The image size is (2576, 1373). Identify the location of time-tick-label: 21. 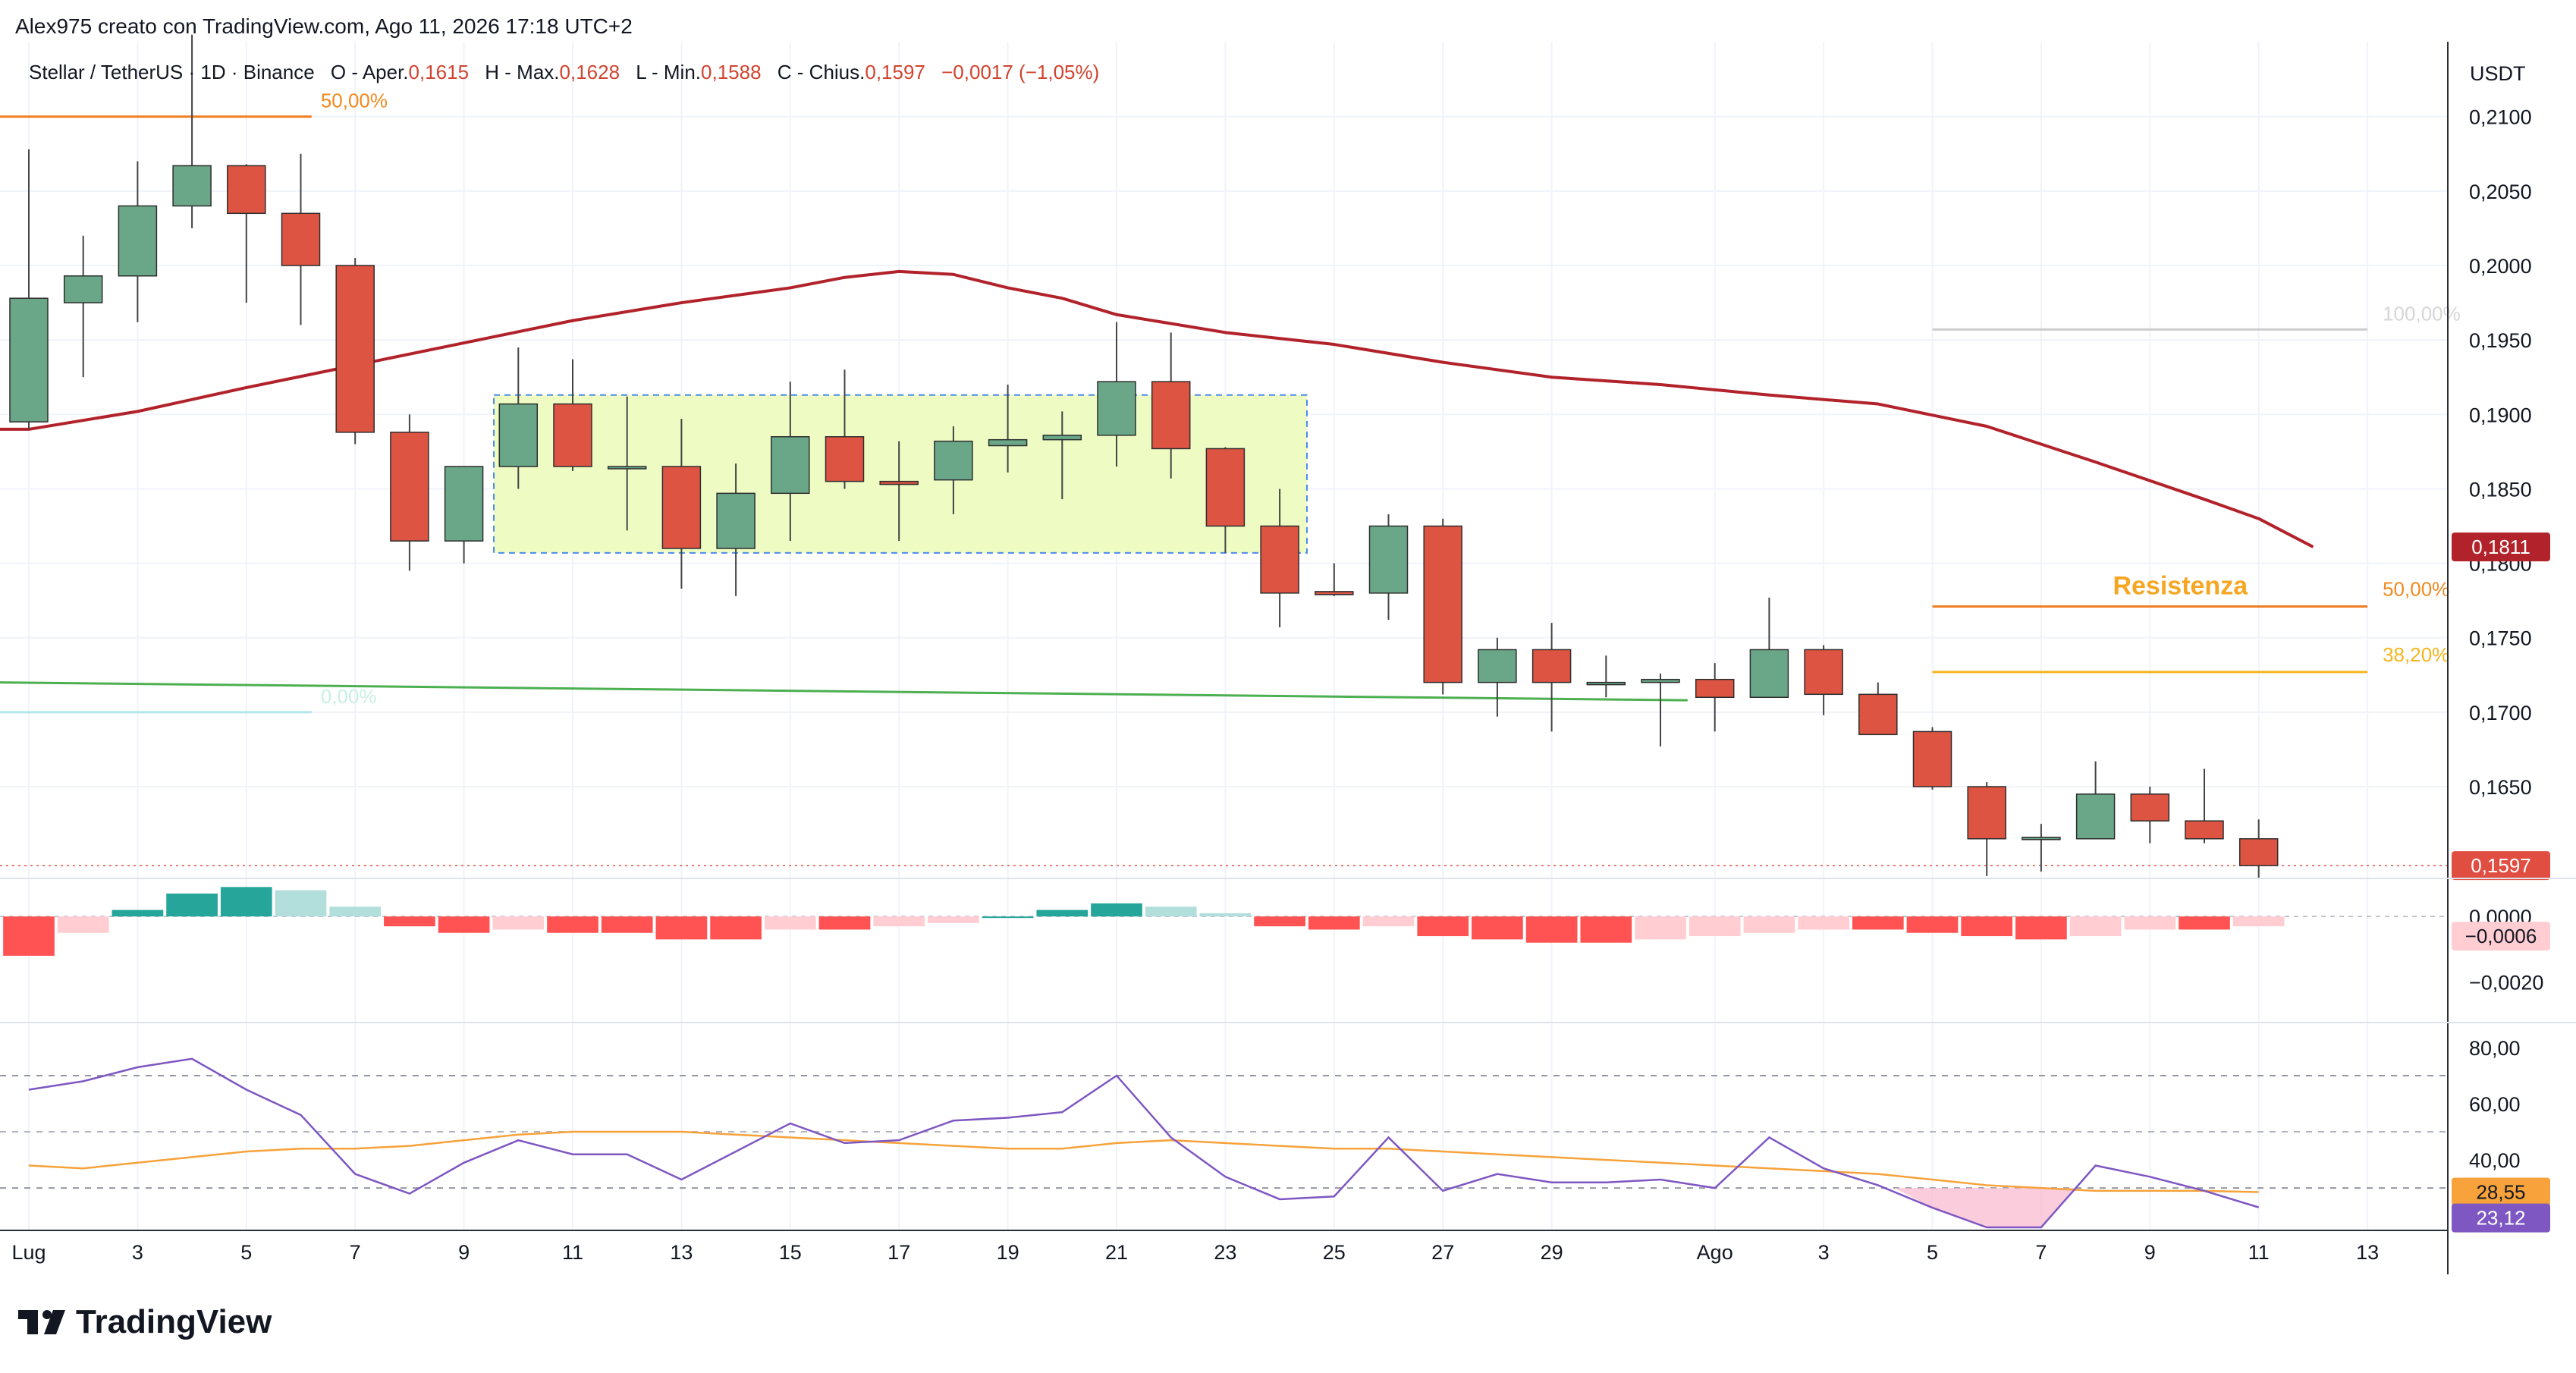
(1116, 1252).